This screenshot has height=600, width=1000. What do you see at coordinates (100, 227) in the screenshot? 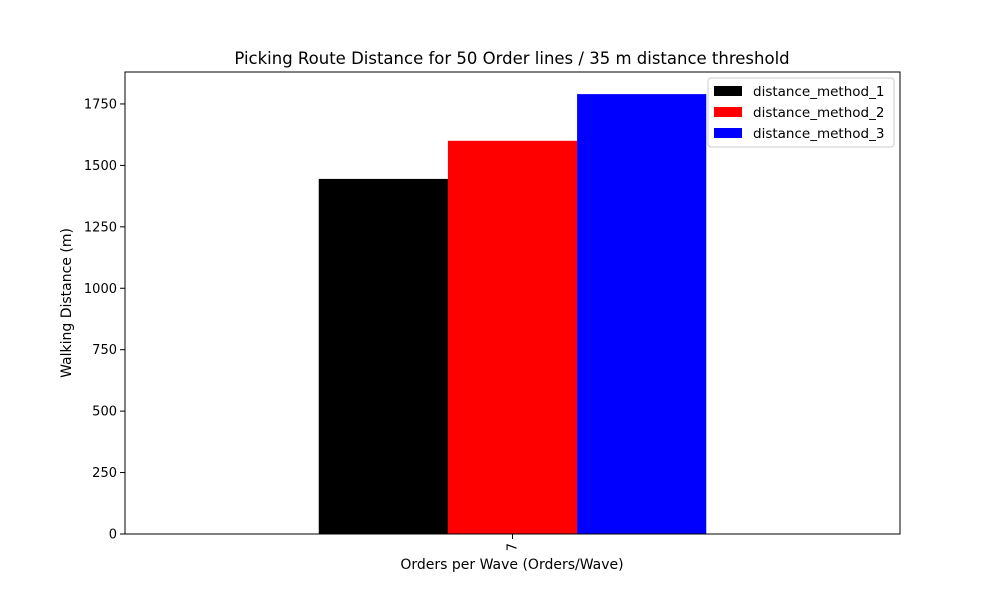
I see `y-tick-label: 1250` at bounding box center [100, 227].